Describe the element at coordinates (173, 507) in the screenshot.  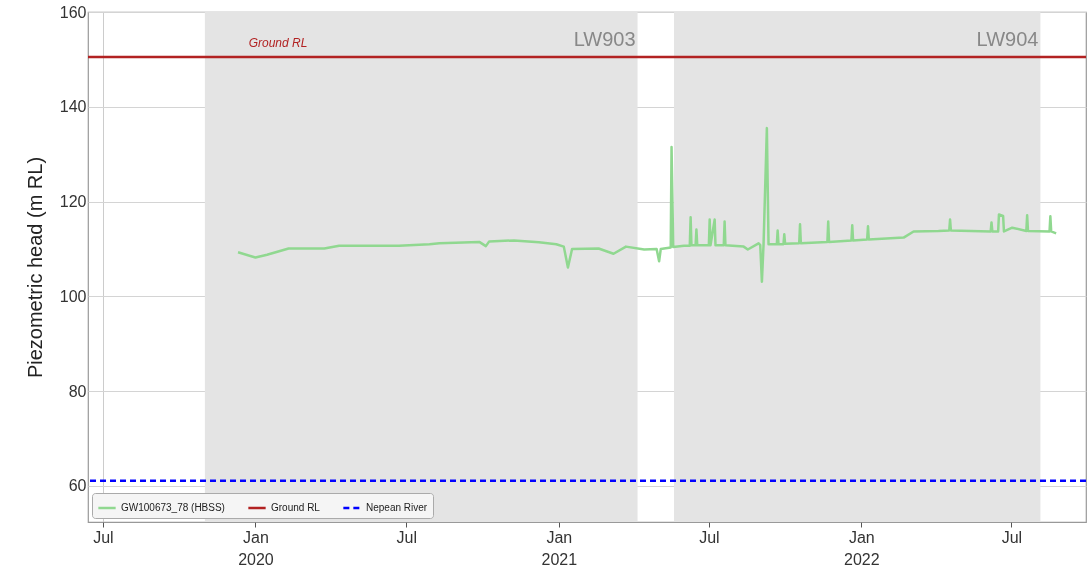
I see `legend-label: GW100673_78 (HBSS)` at that location.